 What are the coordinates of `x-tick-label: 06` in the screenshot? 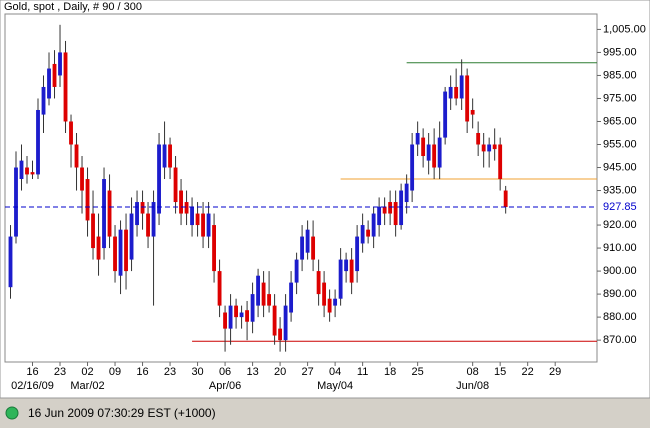 It's located at (225, 372).